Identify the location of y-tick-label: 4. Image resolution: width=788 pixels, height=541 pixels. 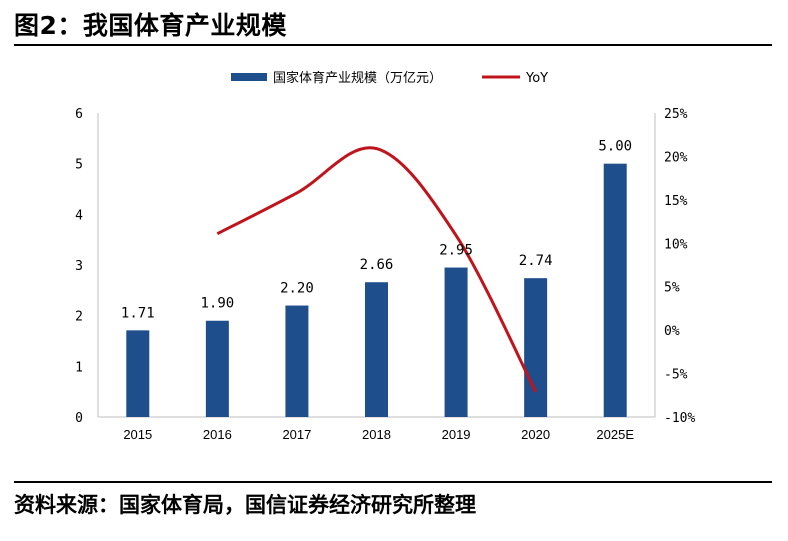
(79, 215).